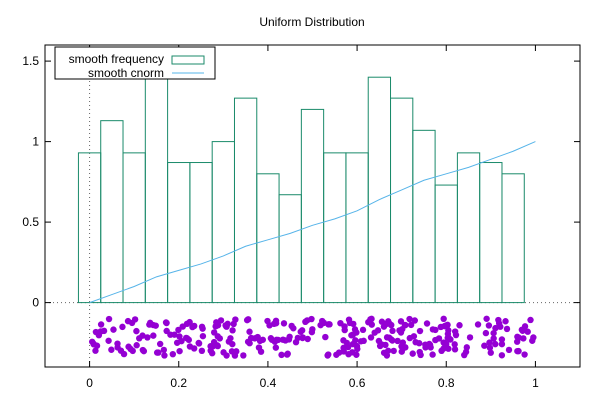 The width and height of the screenshot is (600, 400). What do you see at coordinates (178, 383) in the screenshot?
I see `x-tick-label: 0.2` at bounding box center [178, 383].